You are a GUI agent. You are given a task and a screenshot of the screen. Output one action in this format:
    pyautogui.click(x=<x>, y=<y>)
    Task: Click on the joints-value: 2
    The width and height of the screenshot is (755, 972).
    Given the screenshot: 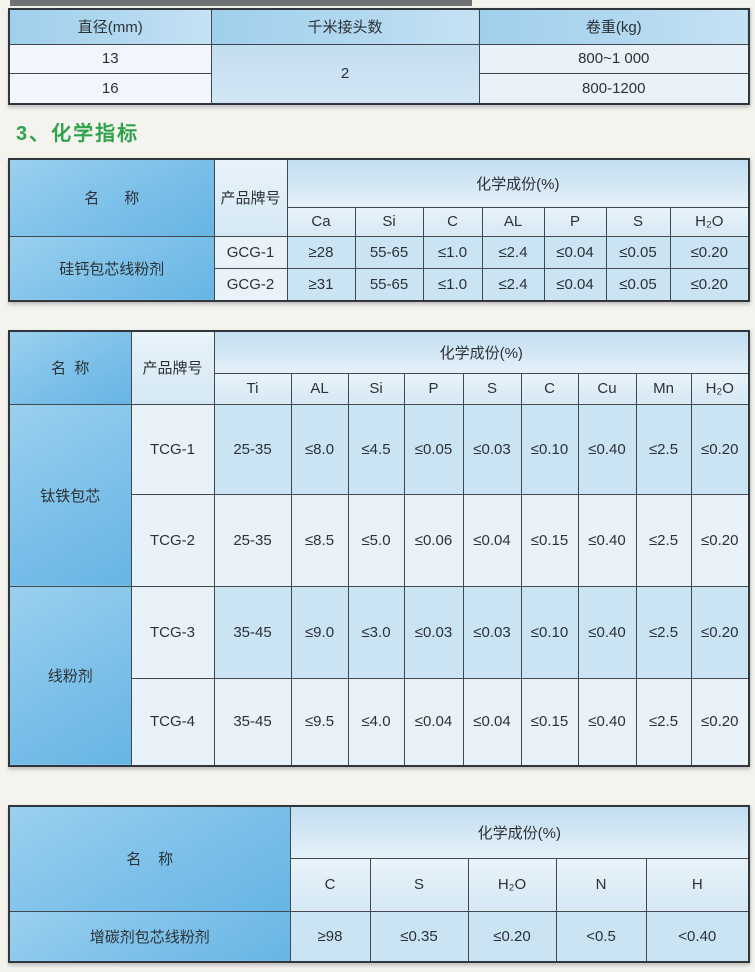 What is the action you would take?
    pyautogui.click(x=345, y=74)
    